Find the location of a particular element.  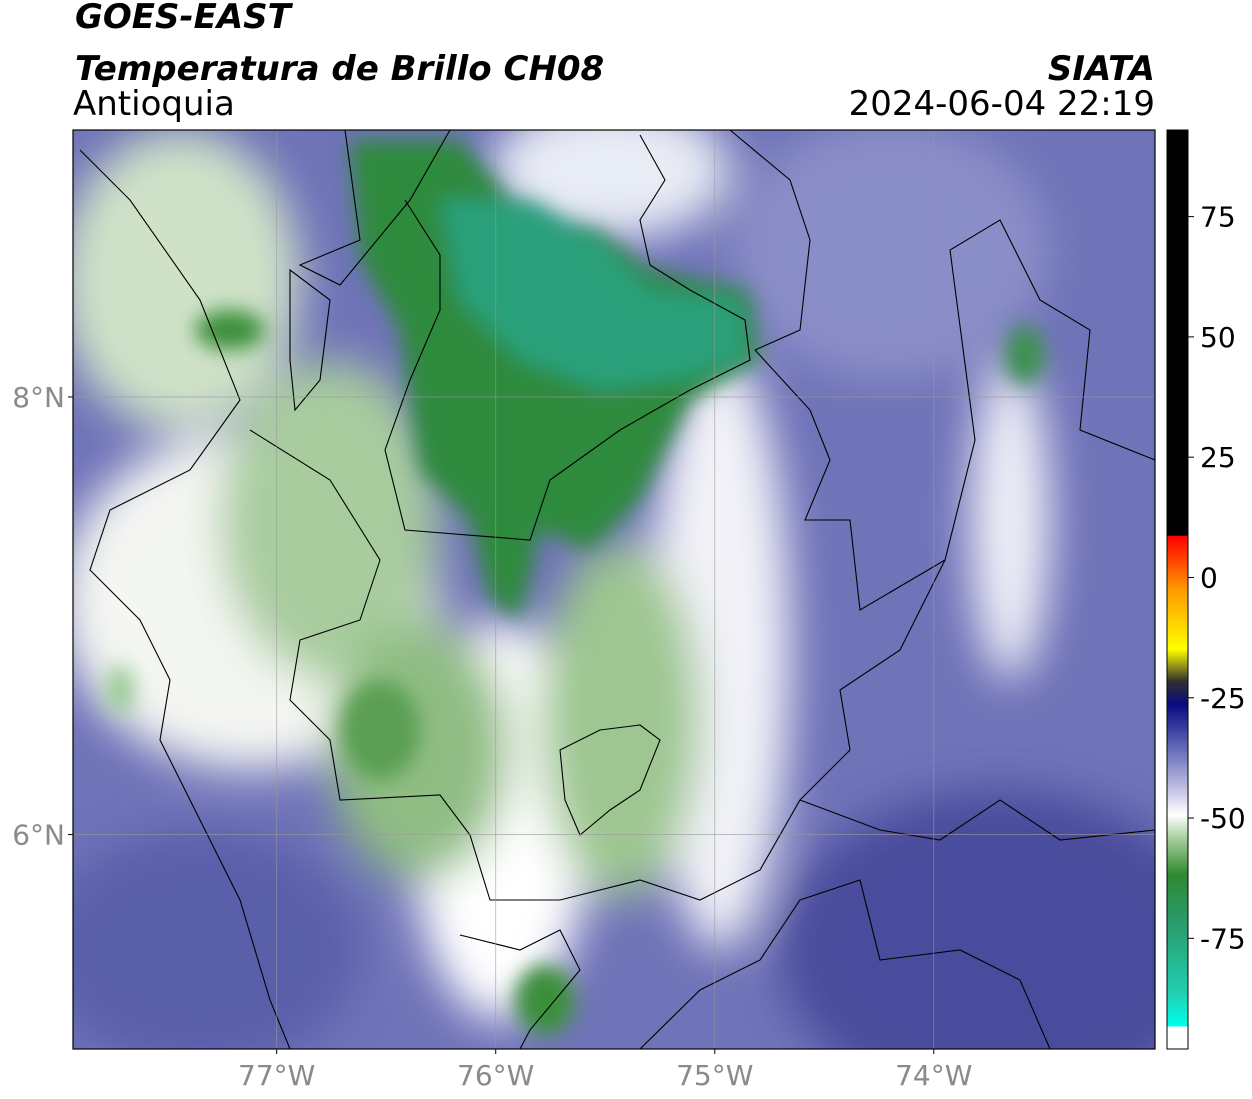

colorbar-tick-label: 50 is located at coordinates (1218, 337).